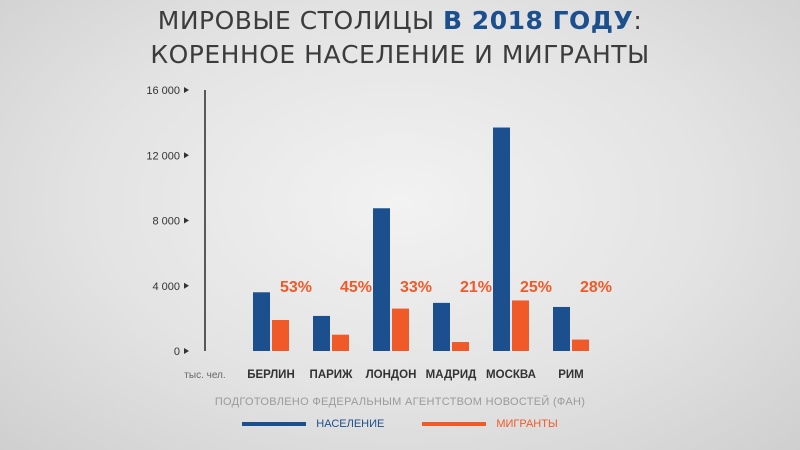 This screenshot has width=800, height=450. What do you see at coordinates (391, 375) in the screenshot?
I see `category-label: ЛОНДОН` at bounding box center [391, 375].